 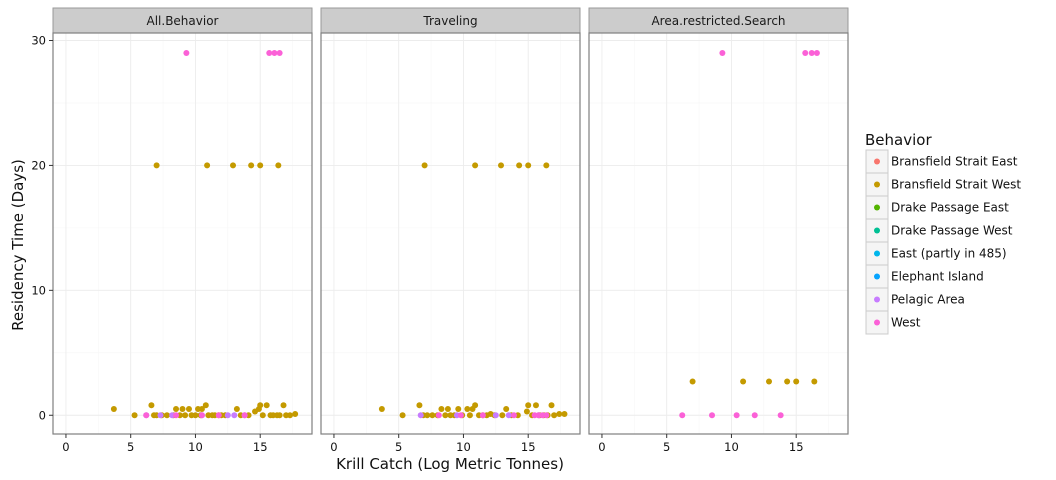 What do you see at coordinates (952, 231) in the screenshot?
I see `legend-label: Drake Passage West` at bounding box center [952, 231].